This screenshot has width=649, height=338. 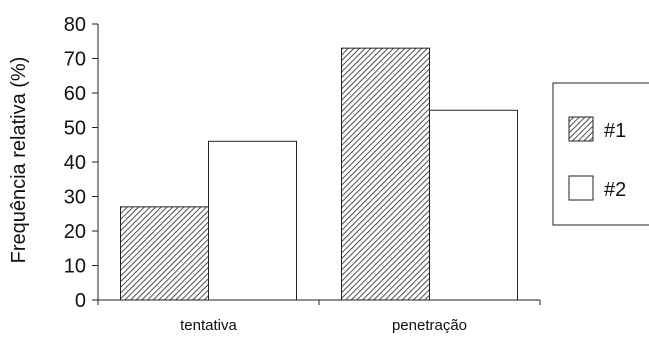 I want to click on y-tick-label: 60, so click(x=75, y=94).